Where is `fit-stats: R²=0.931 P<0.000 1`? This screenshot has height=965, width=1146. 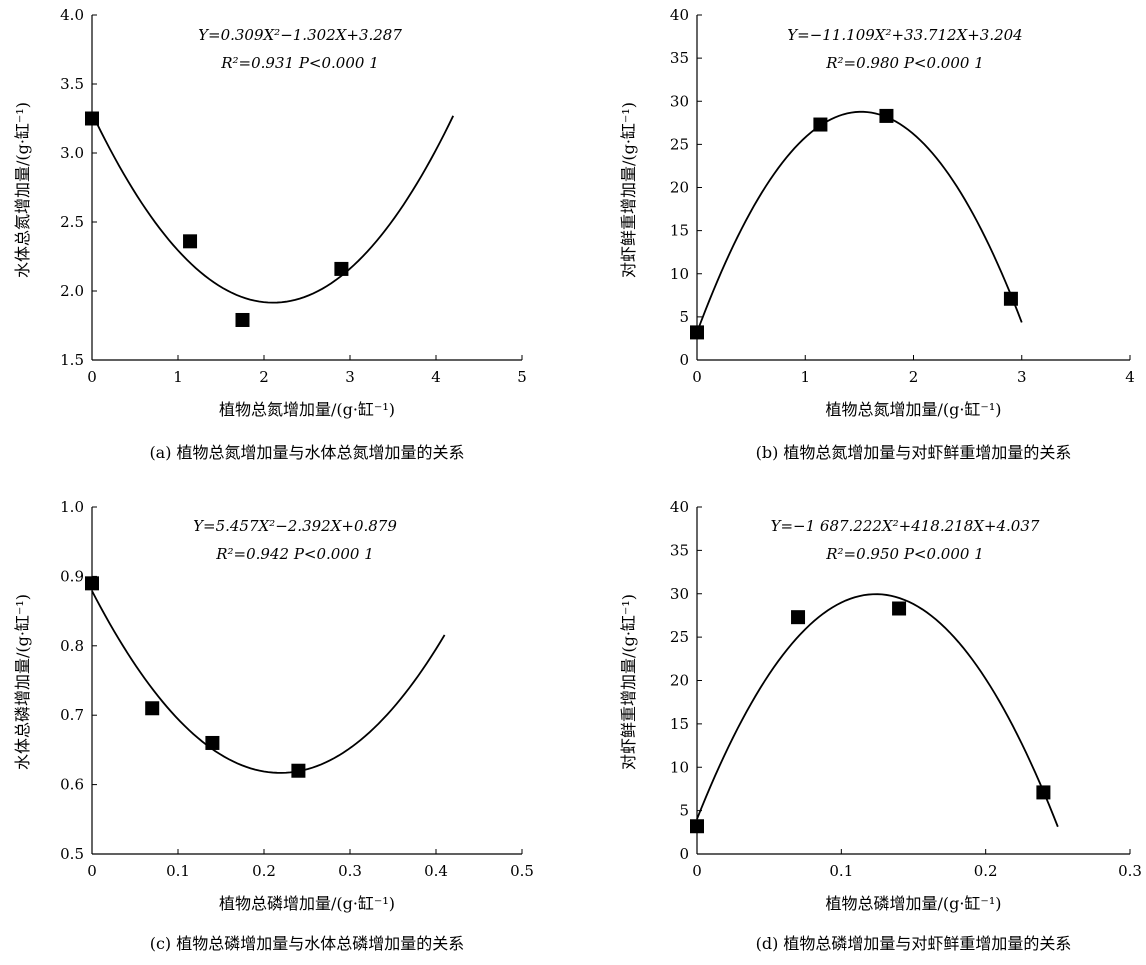 fit-stats: R²=0.931 P<0.000 1 is located at coordinates (299, 63).